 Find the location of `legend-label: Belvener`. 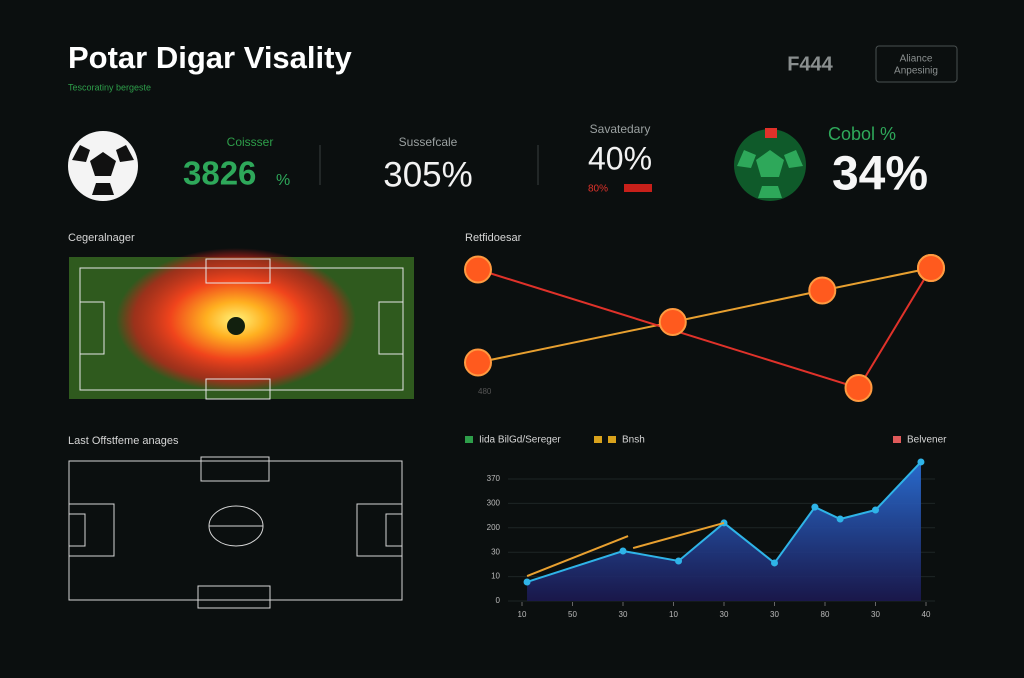

legend-label: Belvener is located at coordinates (927, 440).